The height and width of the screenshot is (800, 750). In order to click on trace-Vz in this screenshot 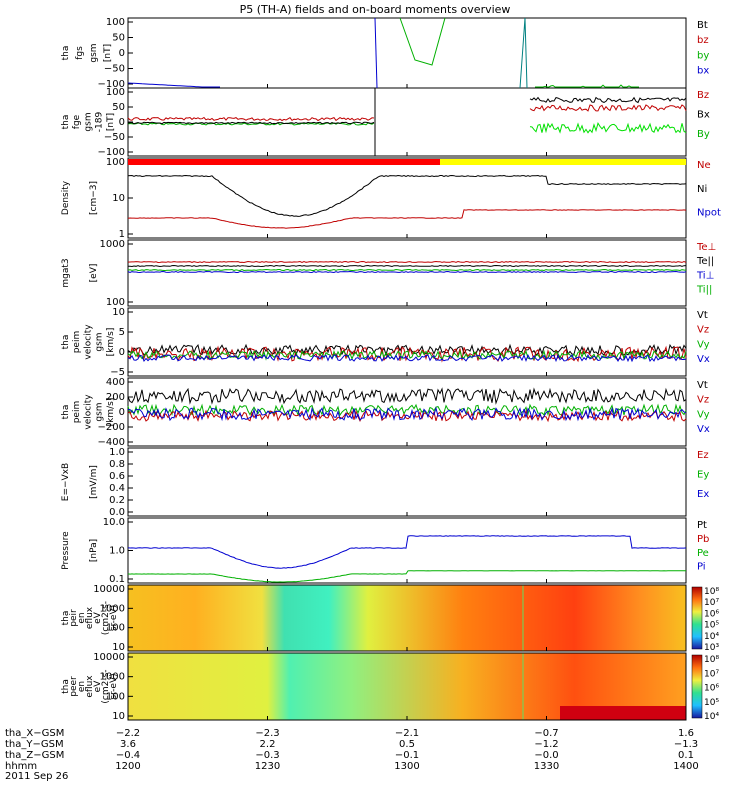, I will do `click(407, 416)`.